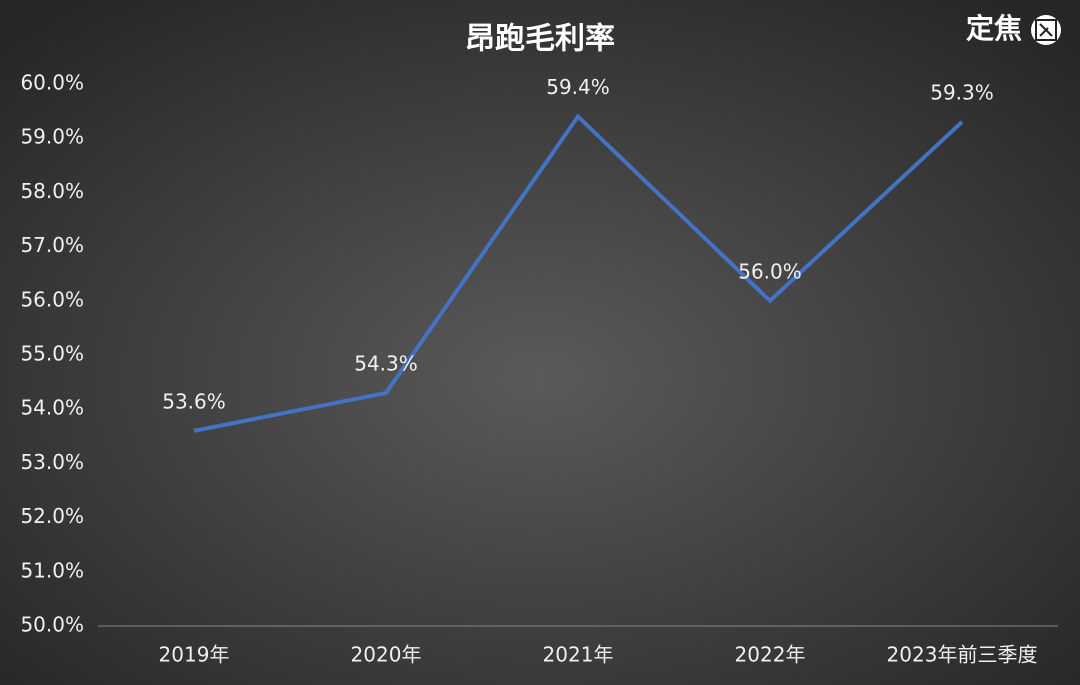 This screenshot has width=1080, height=685. What do you see at coordinates (52, 245) in the screenshot?
I see `y-tick-label: 57.0%` at bounding box center [52, 245].